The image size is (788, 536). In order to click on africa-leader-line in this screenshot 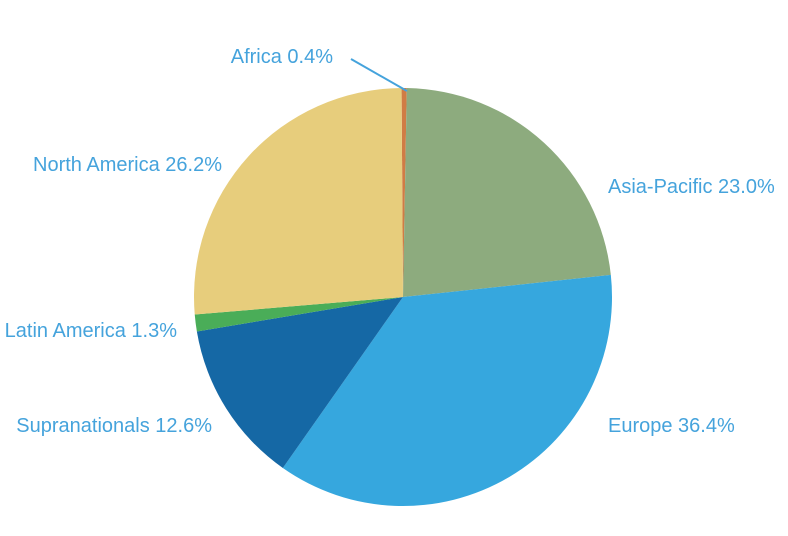, I will do `click(379, 75)`.